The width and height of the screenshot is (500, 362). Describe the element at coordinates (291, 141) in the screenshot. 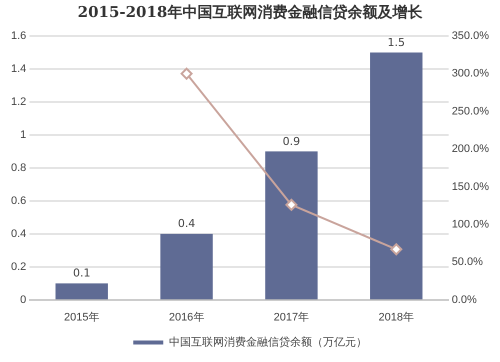

I see `data-label: 0.9` at that location.